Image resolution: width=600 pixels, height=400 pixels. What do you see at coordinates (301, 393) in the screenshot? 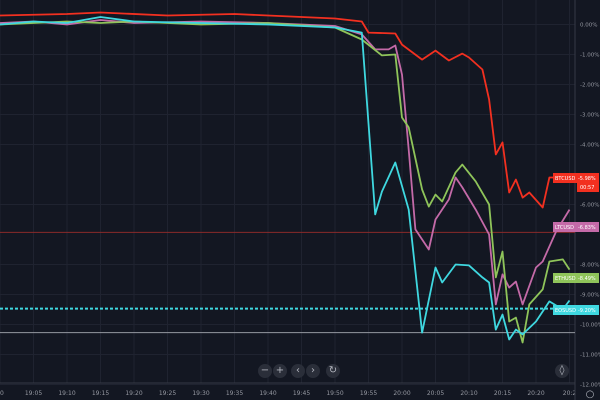
I see `x-tick-label: 19:45` at bounding box center [301, 393].